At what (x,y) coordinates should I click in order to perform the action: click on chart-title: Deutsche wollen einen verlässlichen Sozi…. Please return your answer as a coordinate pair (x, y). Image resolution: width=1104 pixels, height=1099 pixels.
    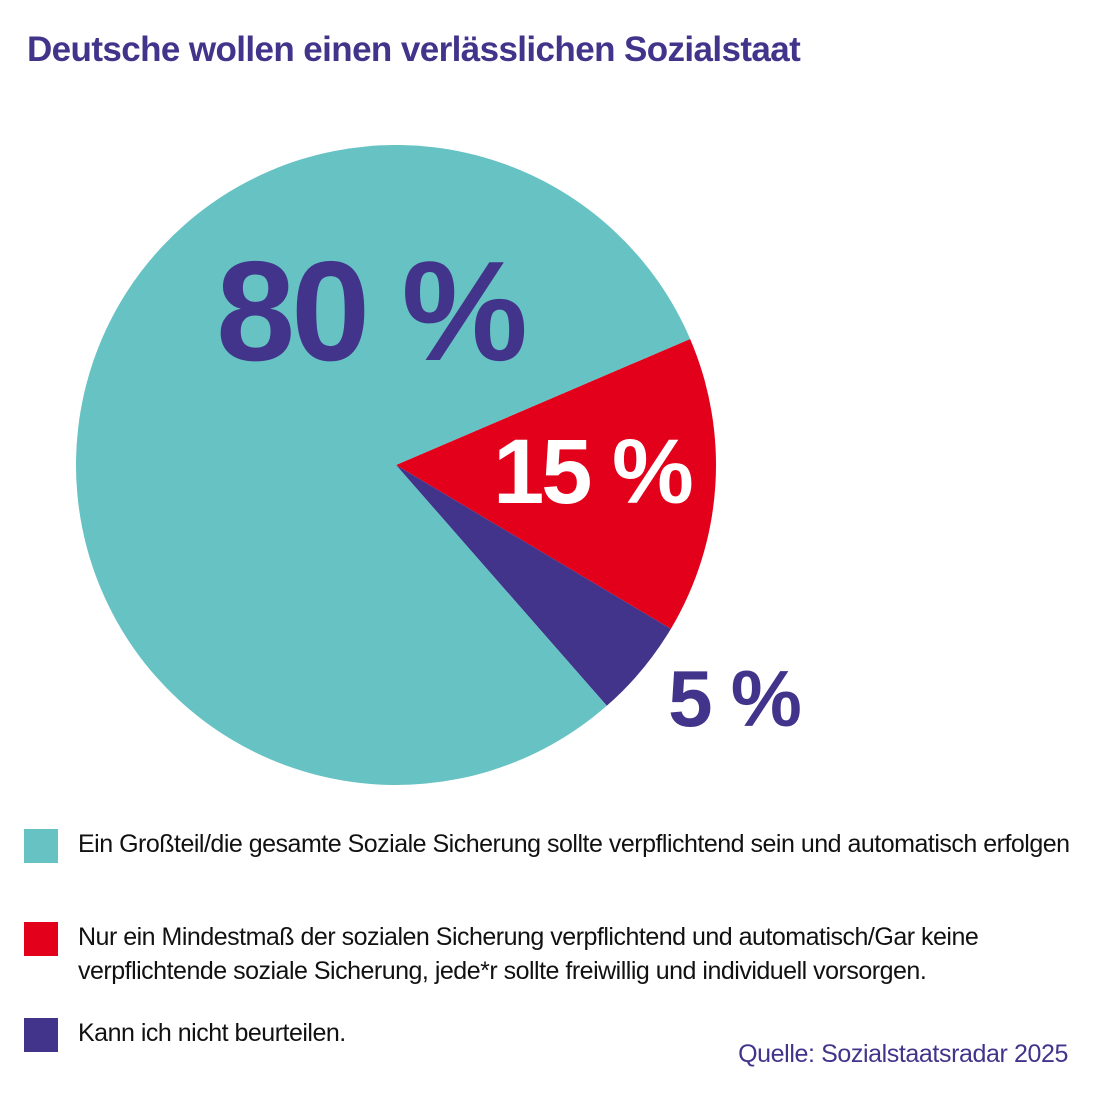
    Looking at the image, I should click on (414, 49).